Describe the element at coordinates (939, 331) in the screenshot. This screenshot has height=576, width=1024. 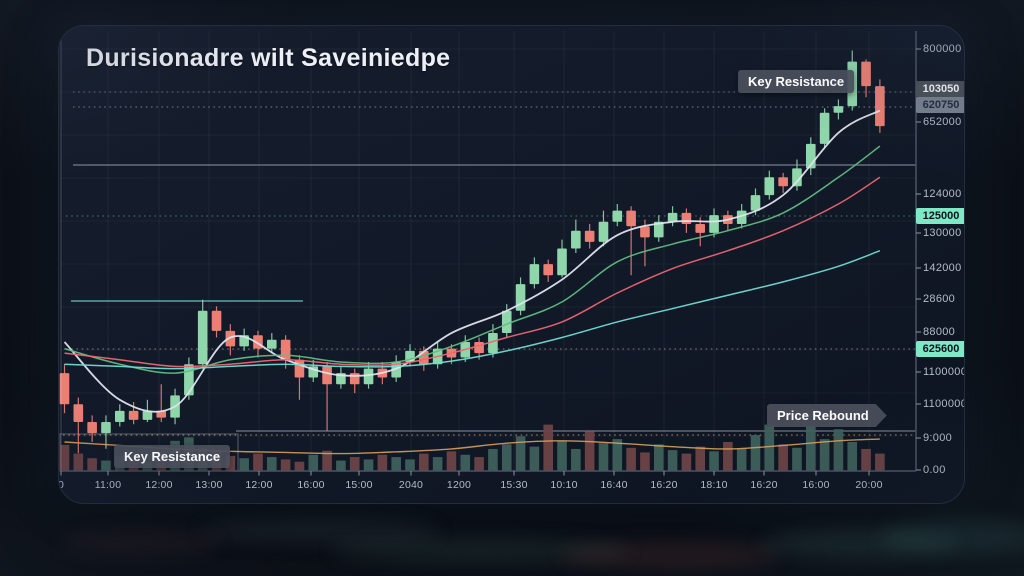
I see `y-axis-label: 88000` at that location.